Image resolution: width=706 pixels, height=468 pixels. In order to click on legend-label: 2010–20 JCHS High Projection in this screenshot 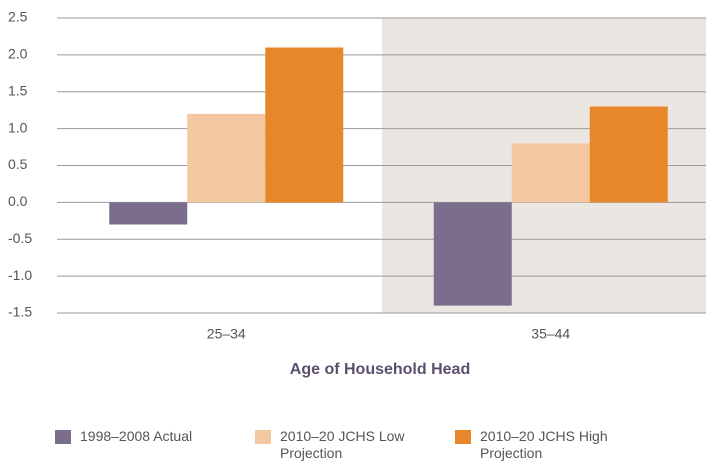, I will do `click(544, 444)`.